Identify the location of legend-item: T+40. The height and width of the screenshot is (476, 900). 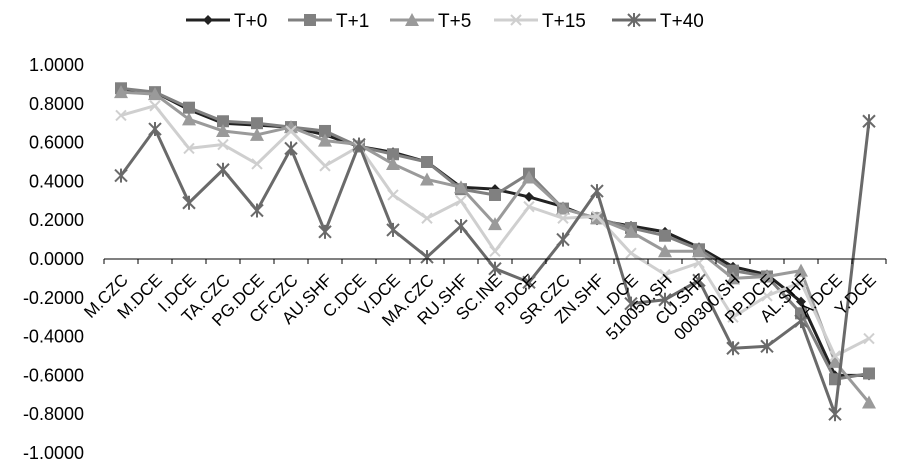
(658, 21).